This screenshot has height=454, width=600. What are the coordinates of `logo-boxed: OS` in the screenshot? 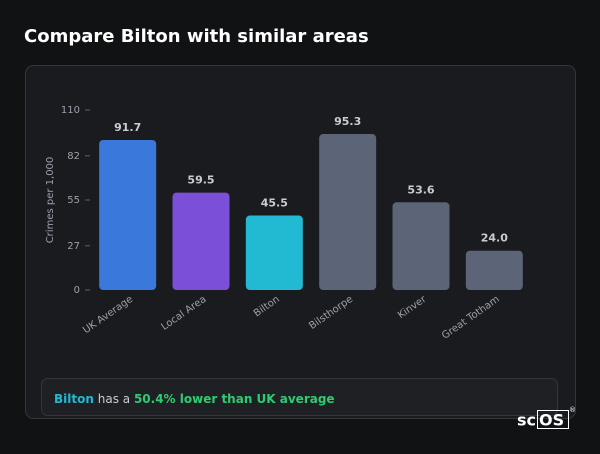 It's located at (551, 420).